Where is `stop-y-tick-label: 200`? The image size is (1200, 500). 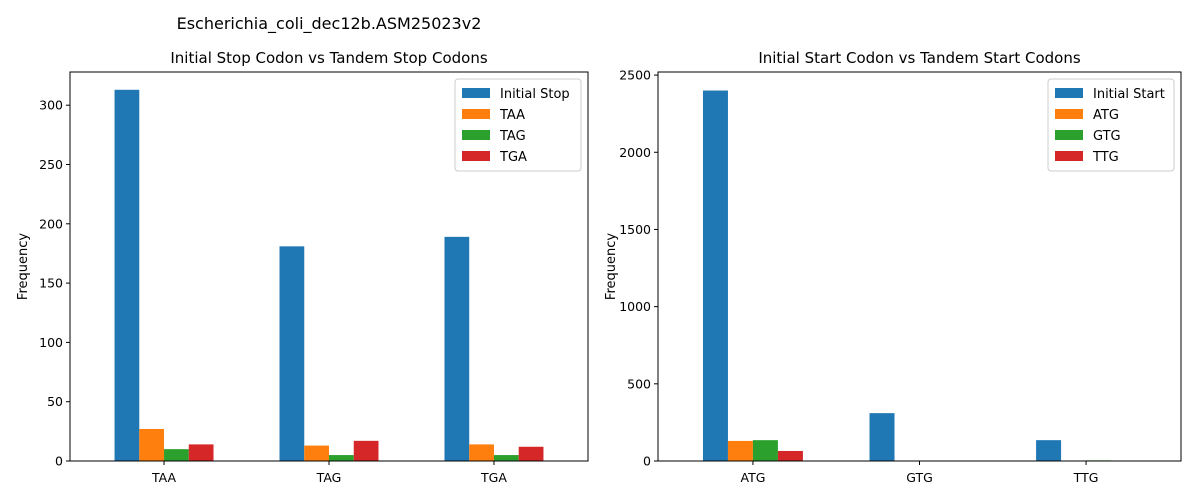
stop-y-tick-label: 200 is located at coordinates (51, 223).